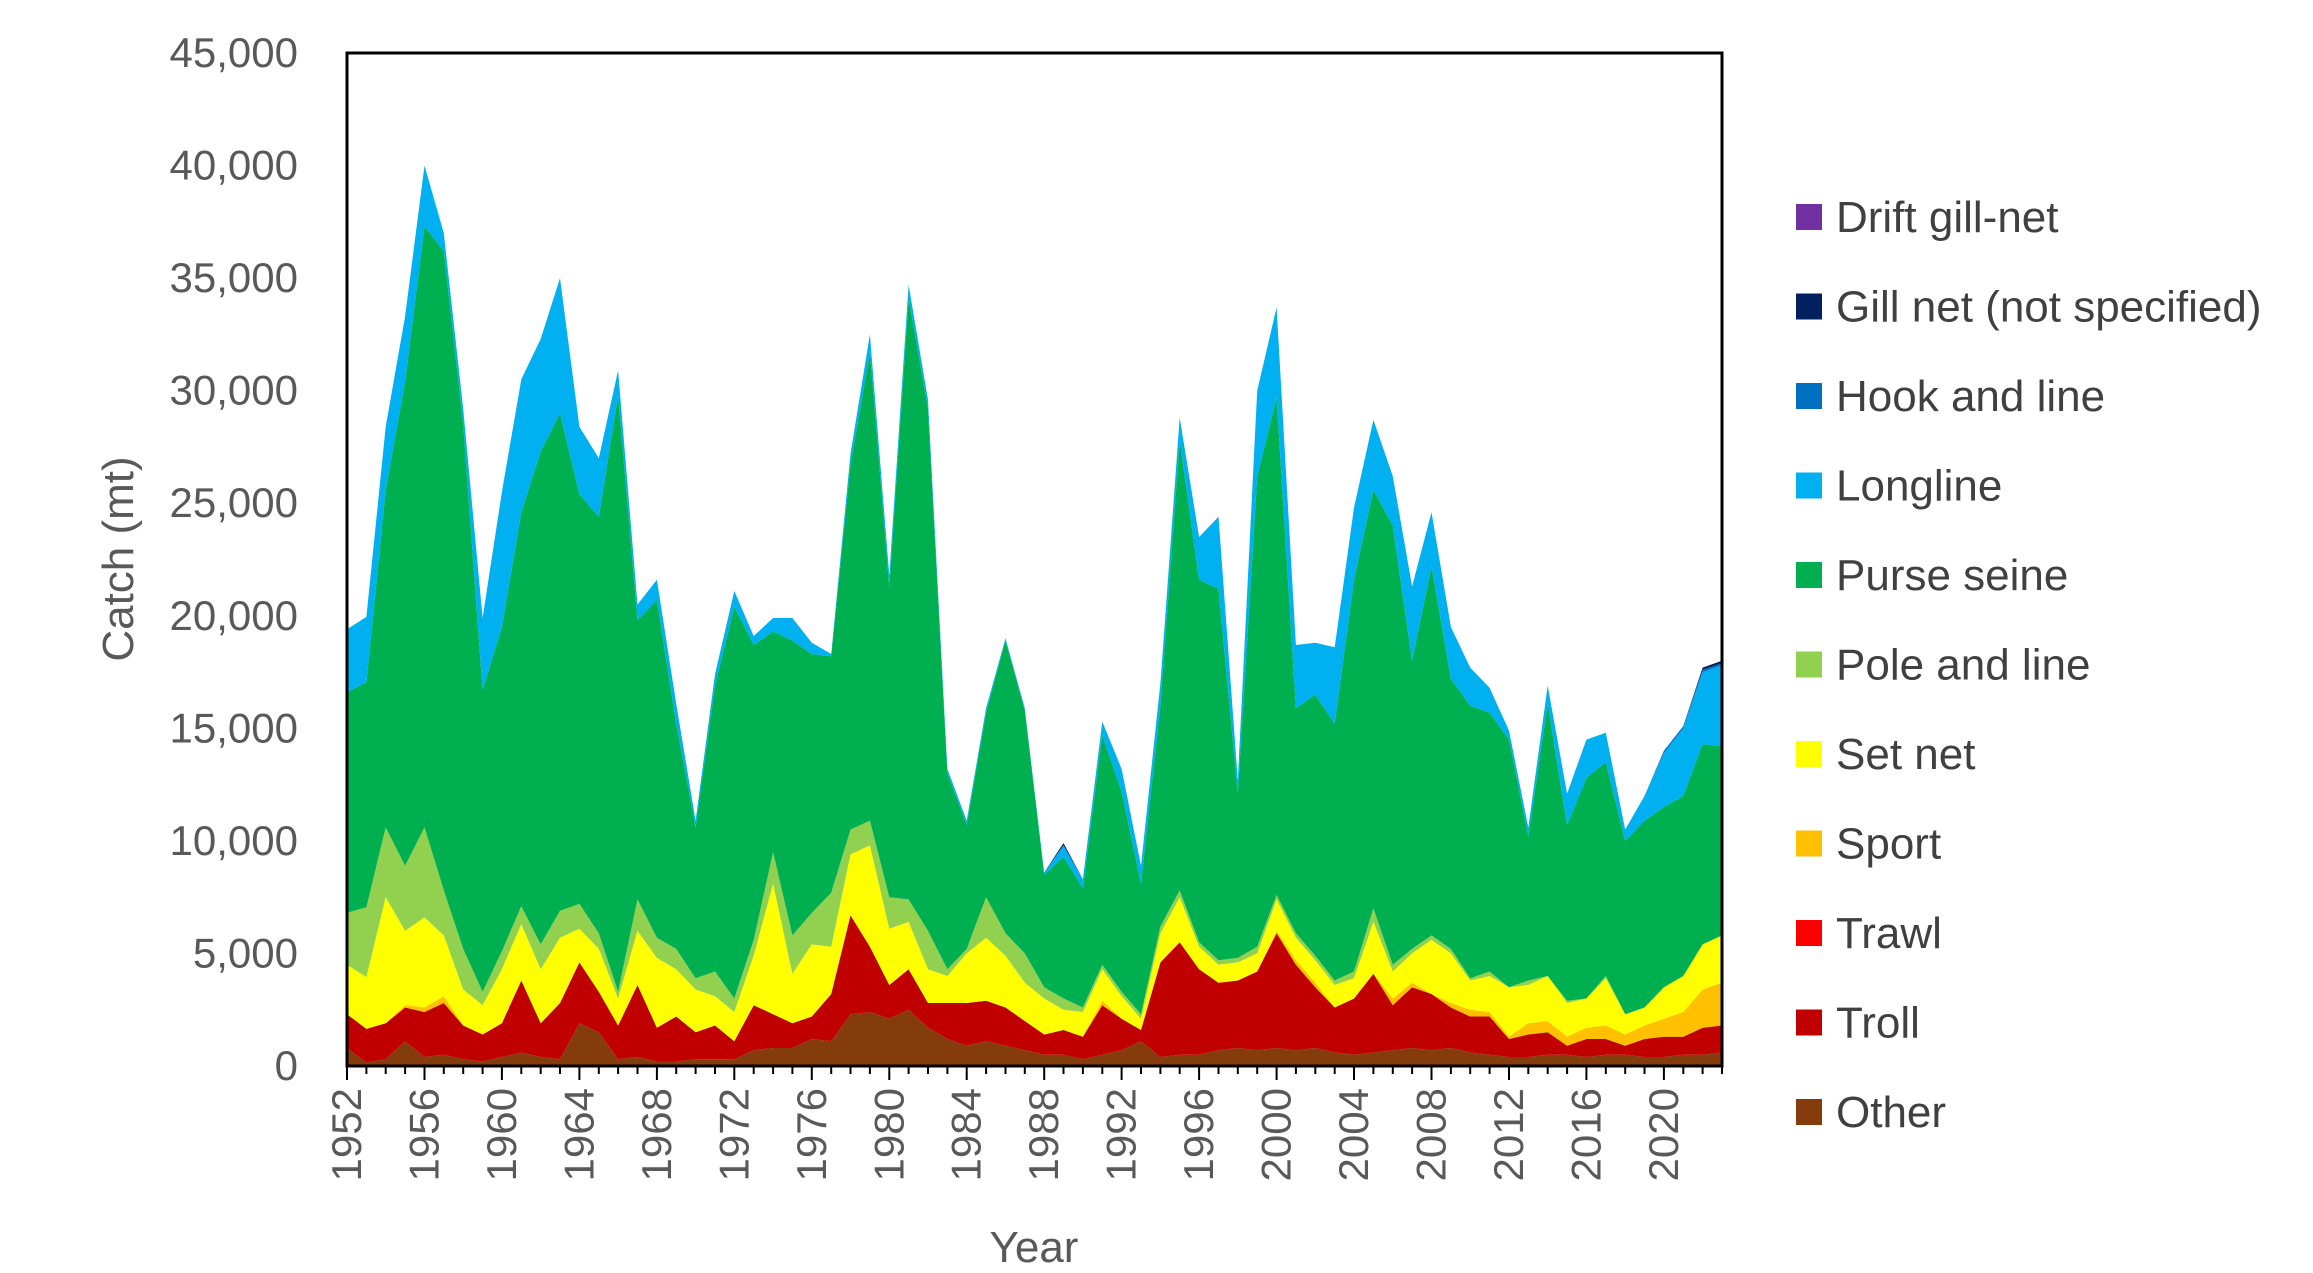 The height and width of the screenshot is (1273, 2313). Describe the element at coordinates (966, 1134) in the screenshot. I see `x-tick-label: 1984` at that location.